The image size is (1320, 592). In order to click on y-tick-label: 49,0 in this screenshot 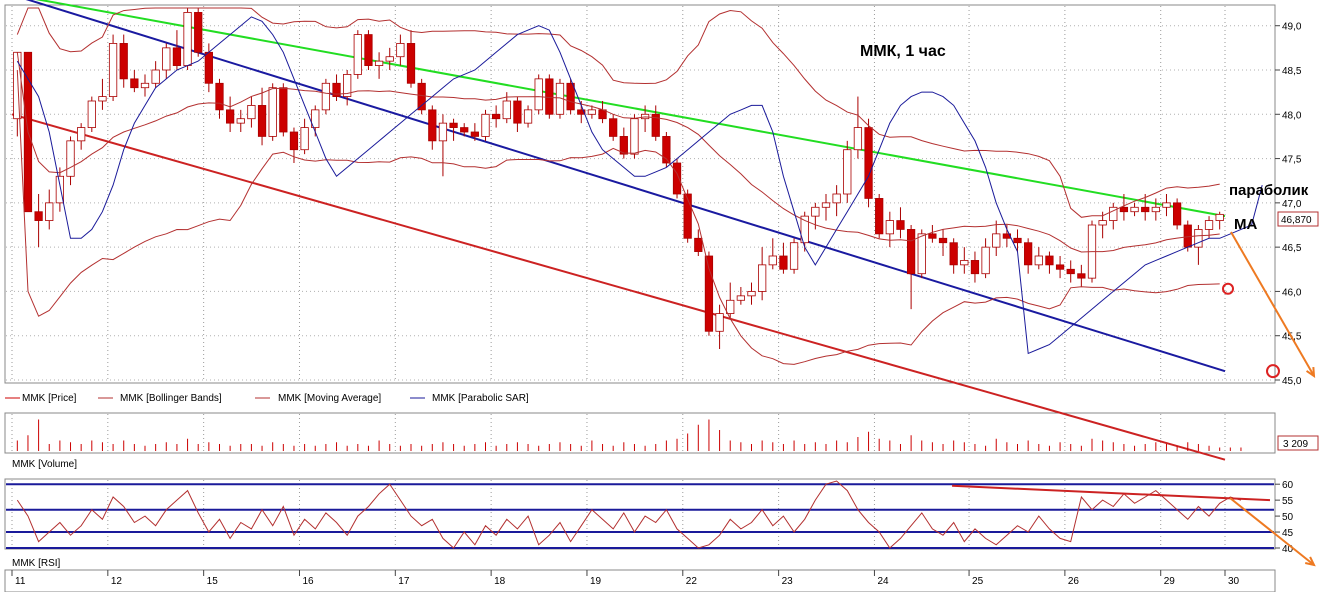, I will do `click(1292, 27)`.